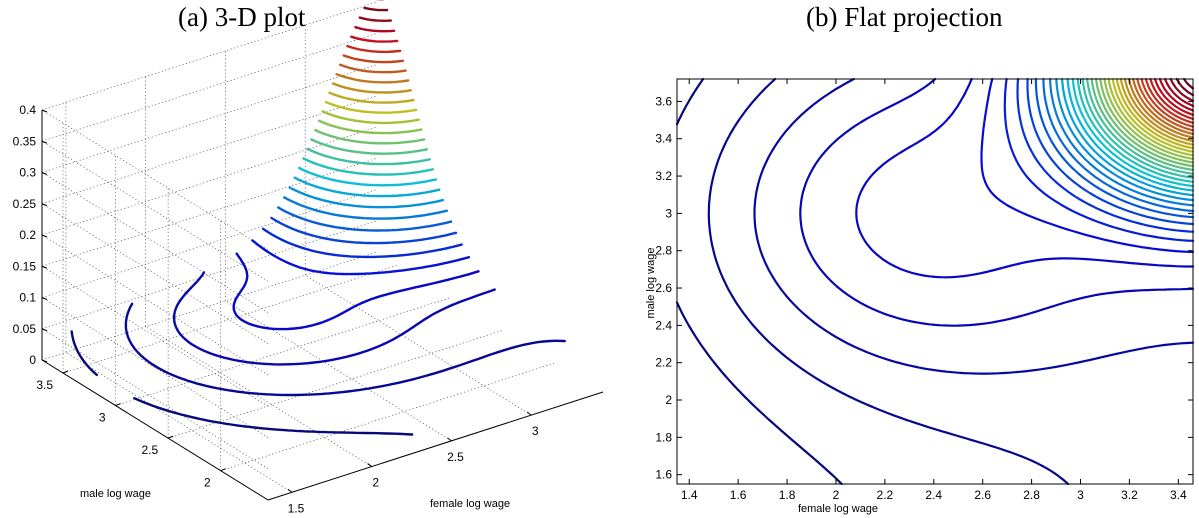  What do you see at coordinates (1080, 495) in the screenshot?
I see `chart-b-xtick-label: 3` at bounding box center [1080, 495].